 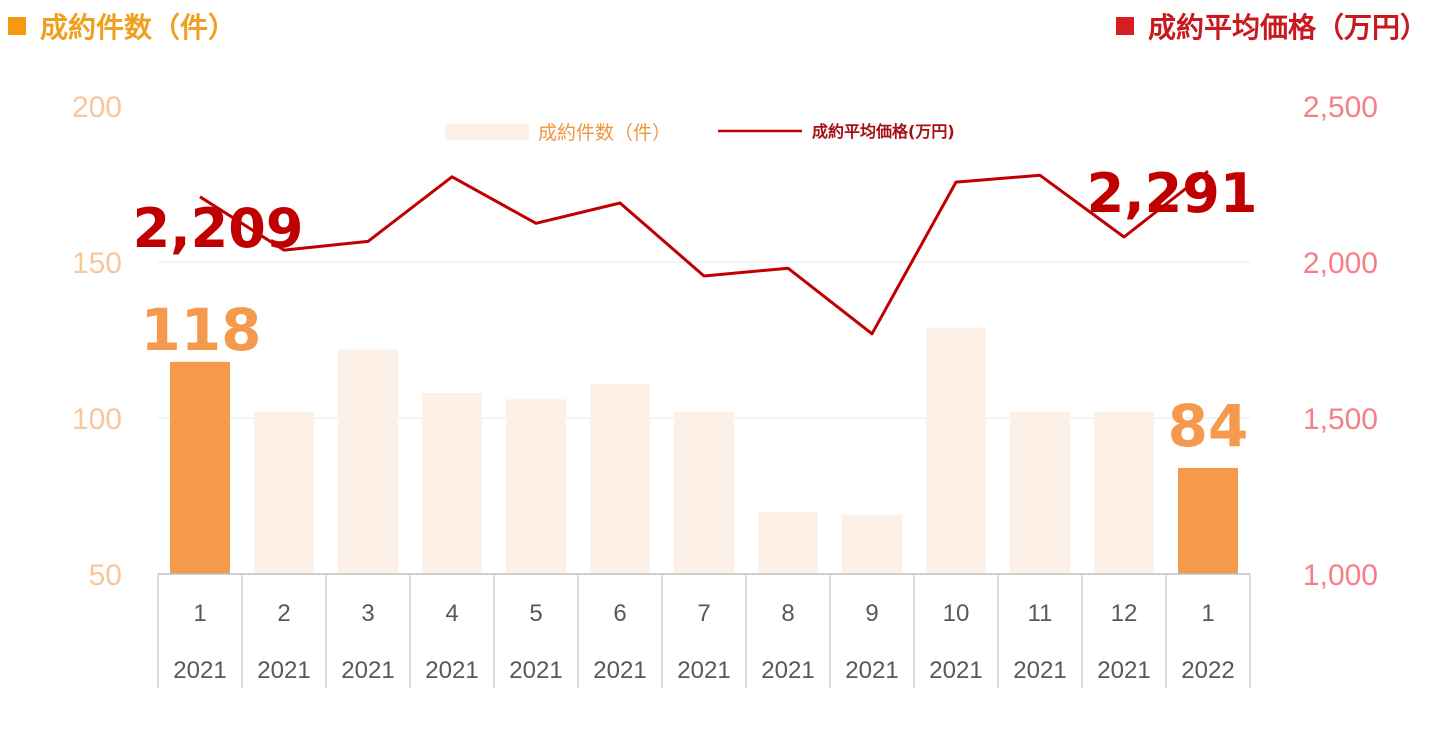 What do you see at coordinates (1340, 107) in the screenshot?
I see `right-tick-label: 2,500` at bounding box center [1340, 107].